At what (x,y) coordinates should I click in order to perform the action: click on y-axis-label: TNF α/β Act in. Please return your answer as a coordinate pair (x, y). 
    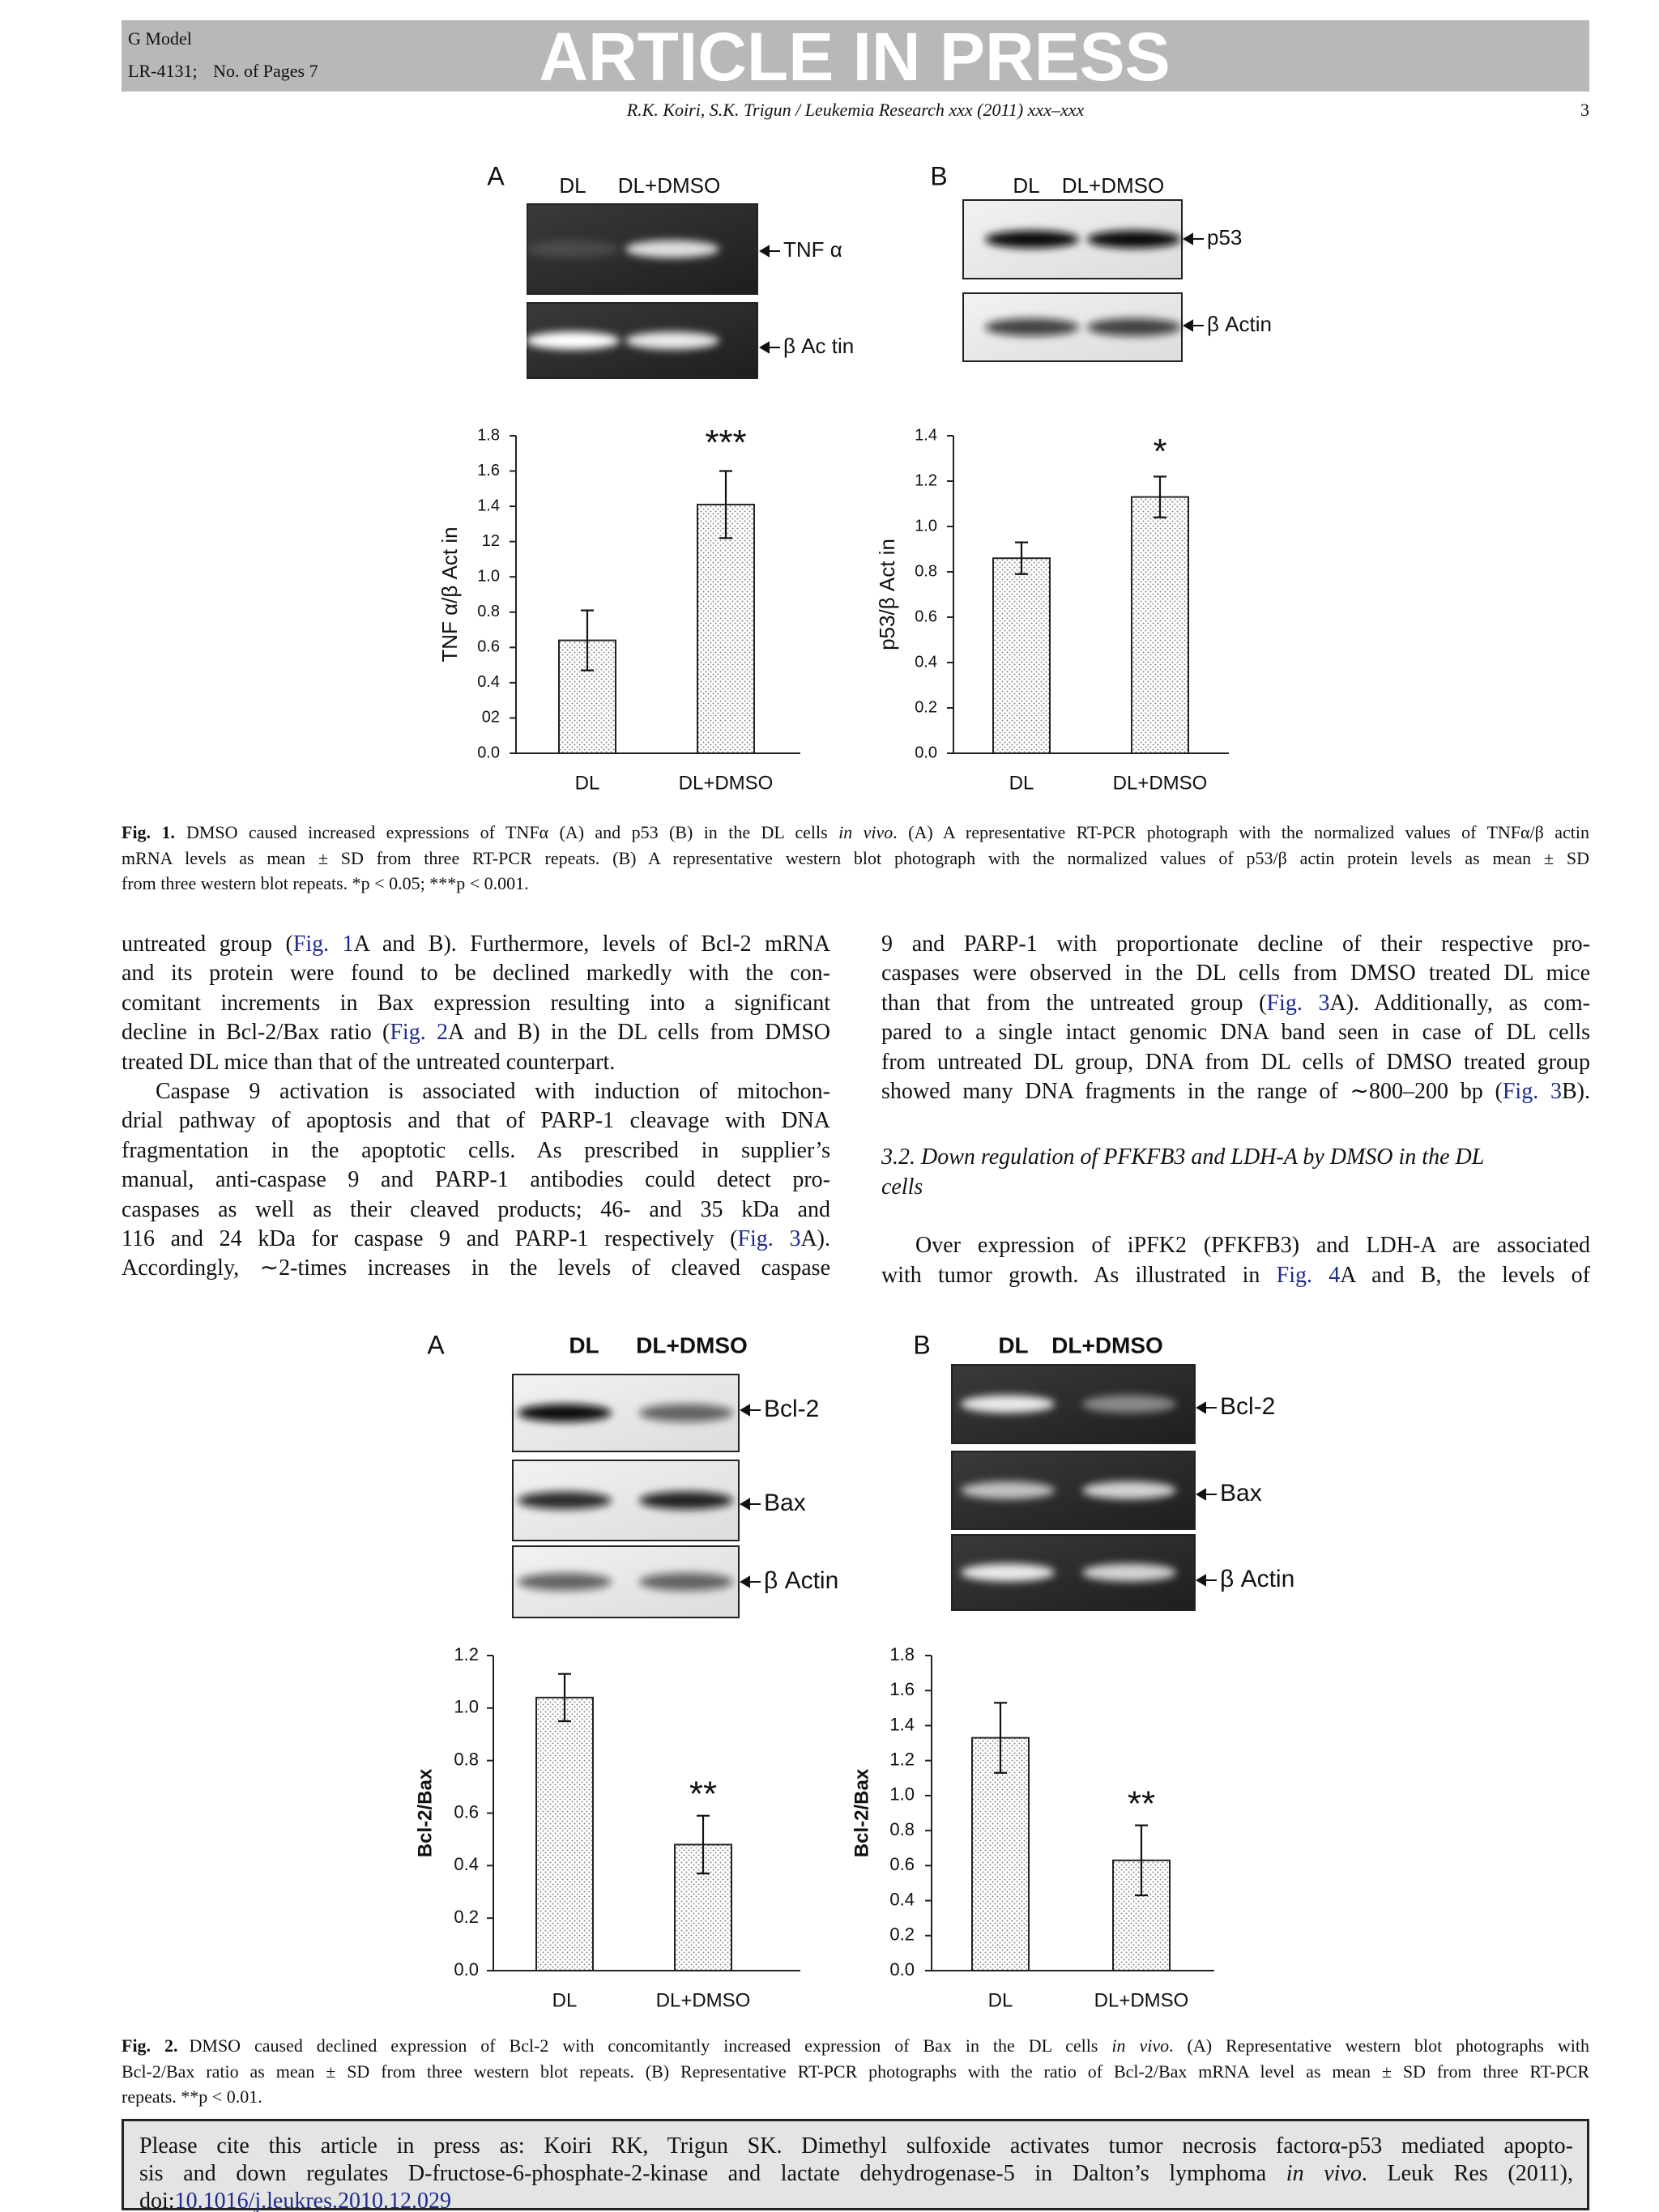
    Looking at the image, I should click on (449, 594).